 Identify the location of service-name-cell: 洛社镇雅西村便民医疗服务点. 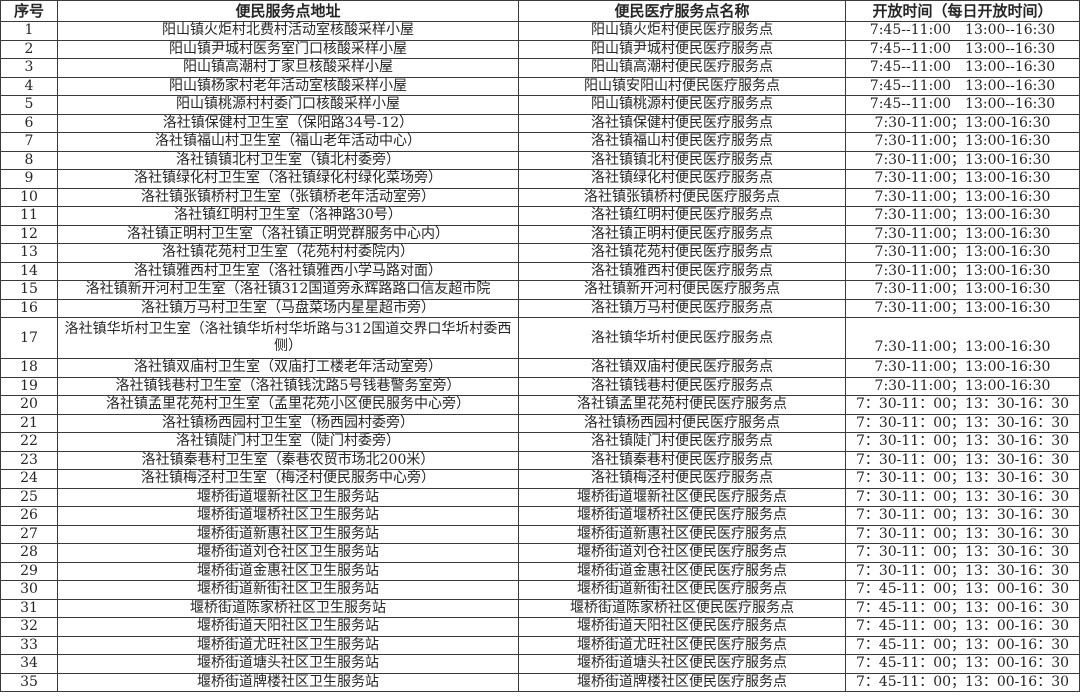
(682, 271).